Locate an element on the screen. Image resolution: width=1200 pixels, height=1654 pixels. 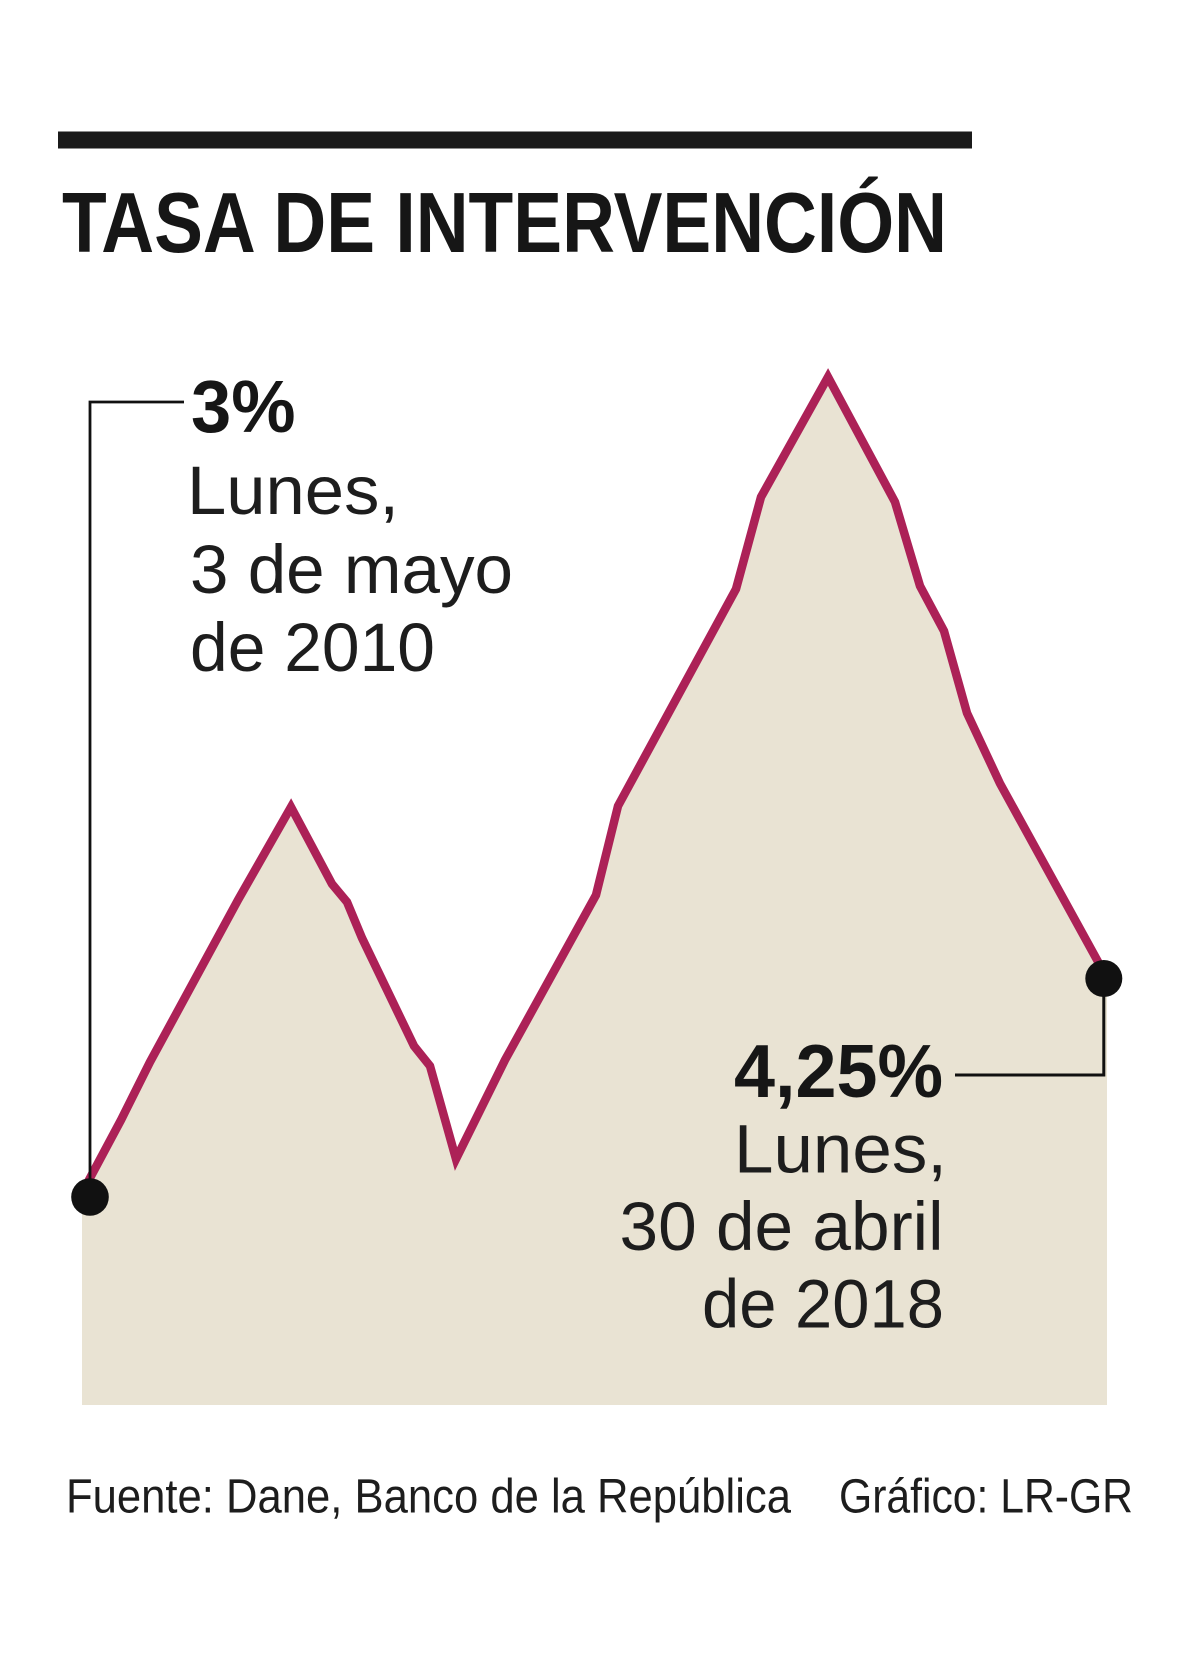
svg-text: 4,25% is located at coordinates (838, 1071).